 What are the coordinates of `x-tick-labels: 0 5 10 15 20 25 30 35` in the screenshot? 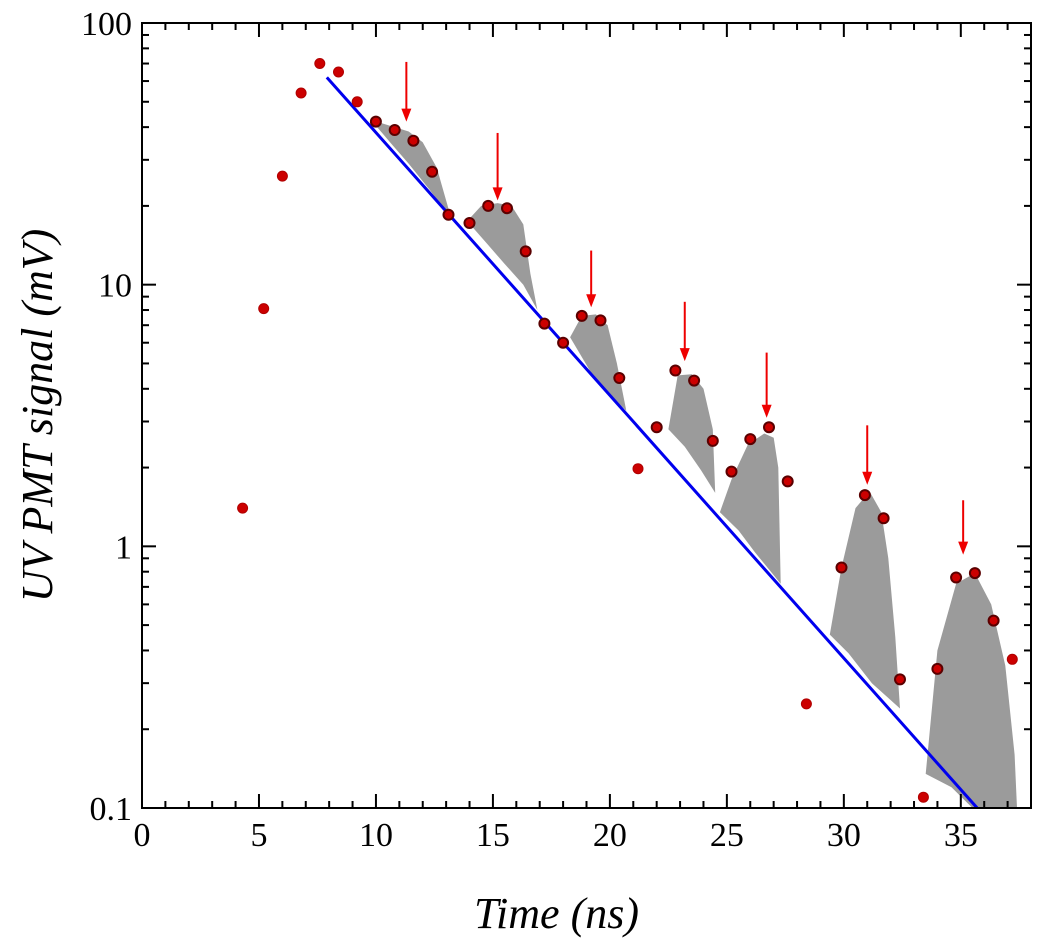 It's located at (556, 835).